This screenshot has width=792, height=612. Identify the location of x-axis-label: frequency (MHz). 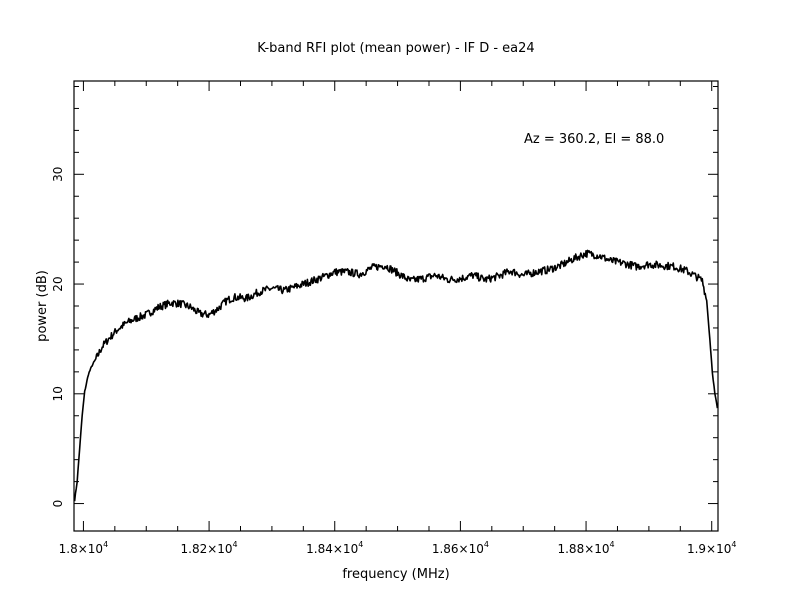
(395, 574).